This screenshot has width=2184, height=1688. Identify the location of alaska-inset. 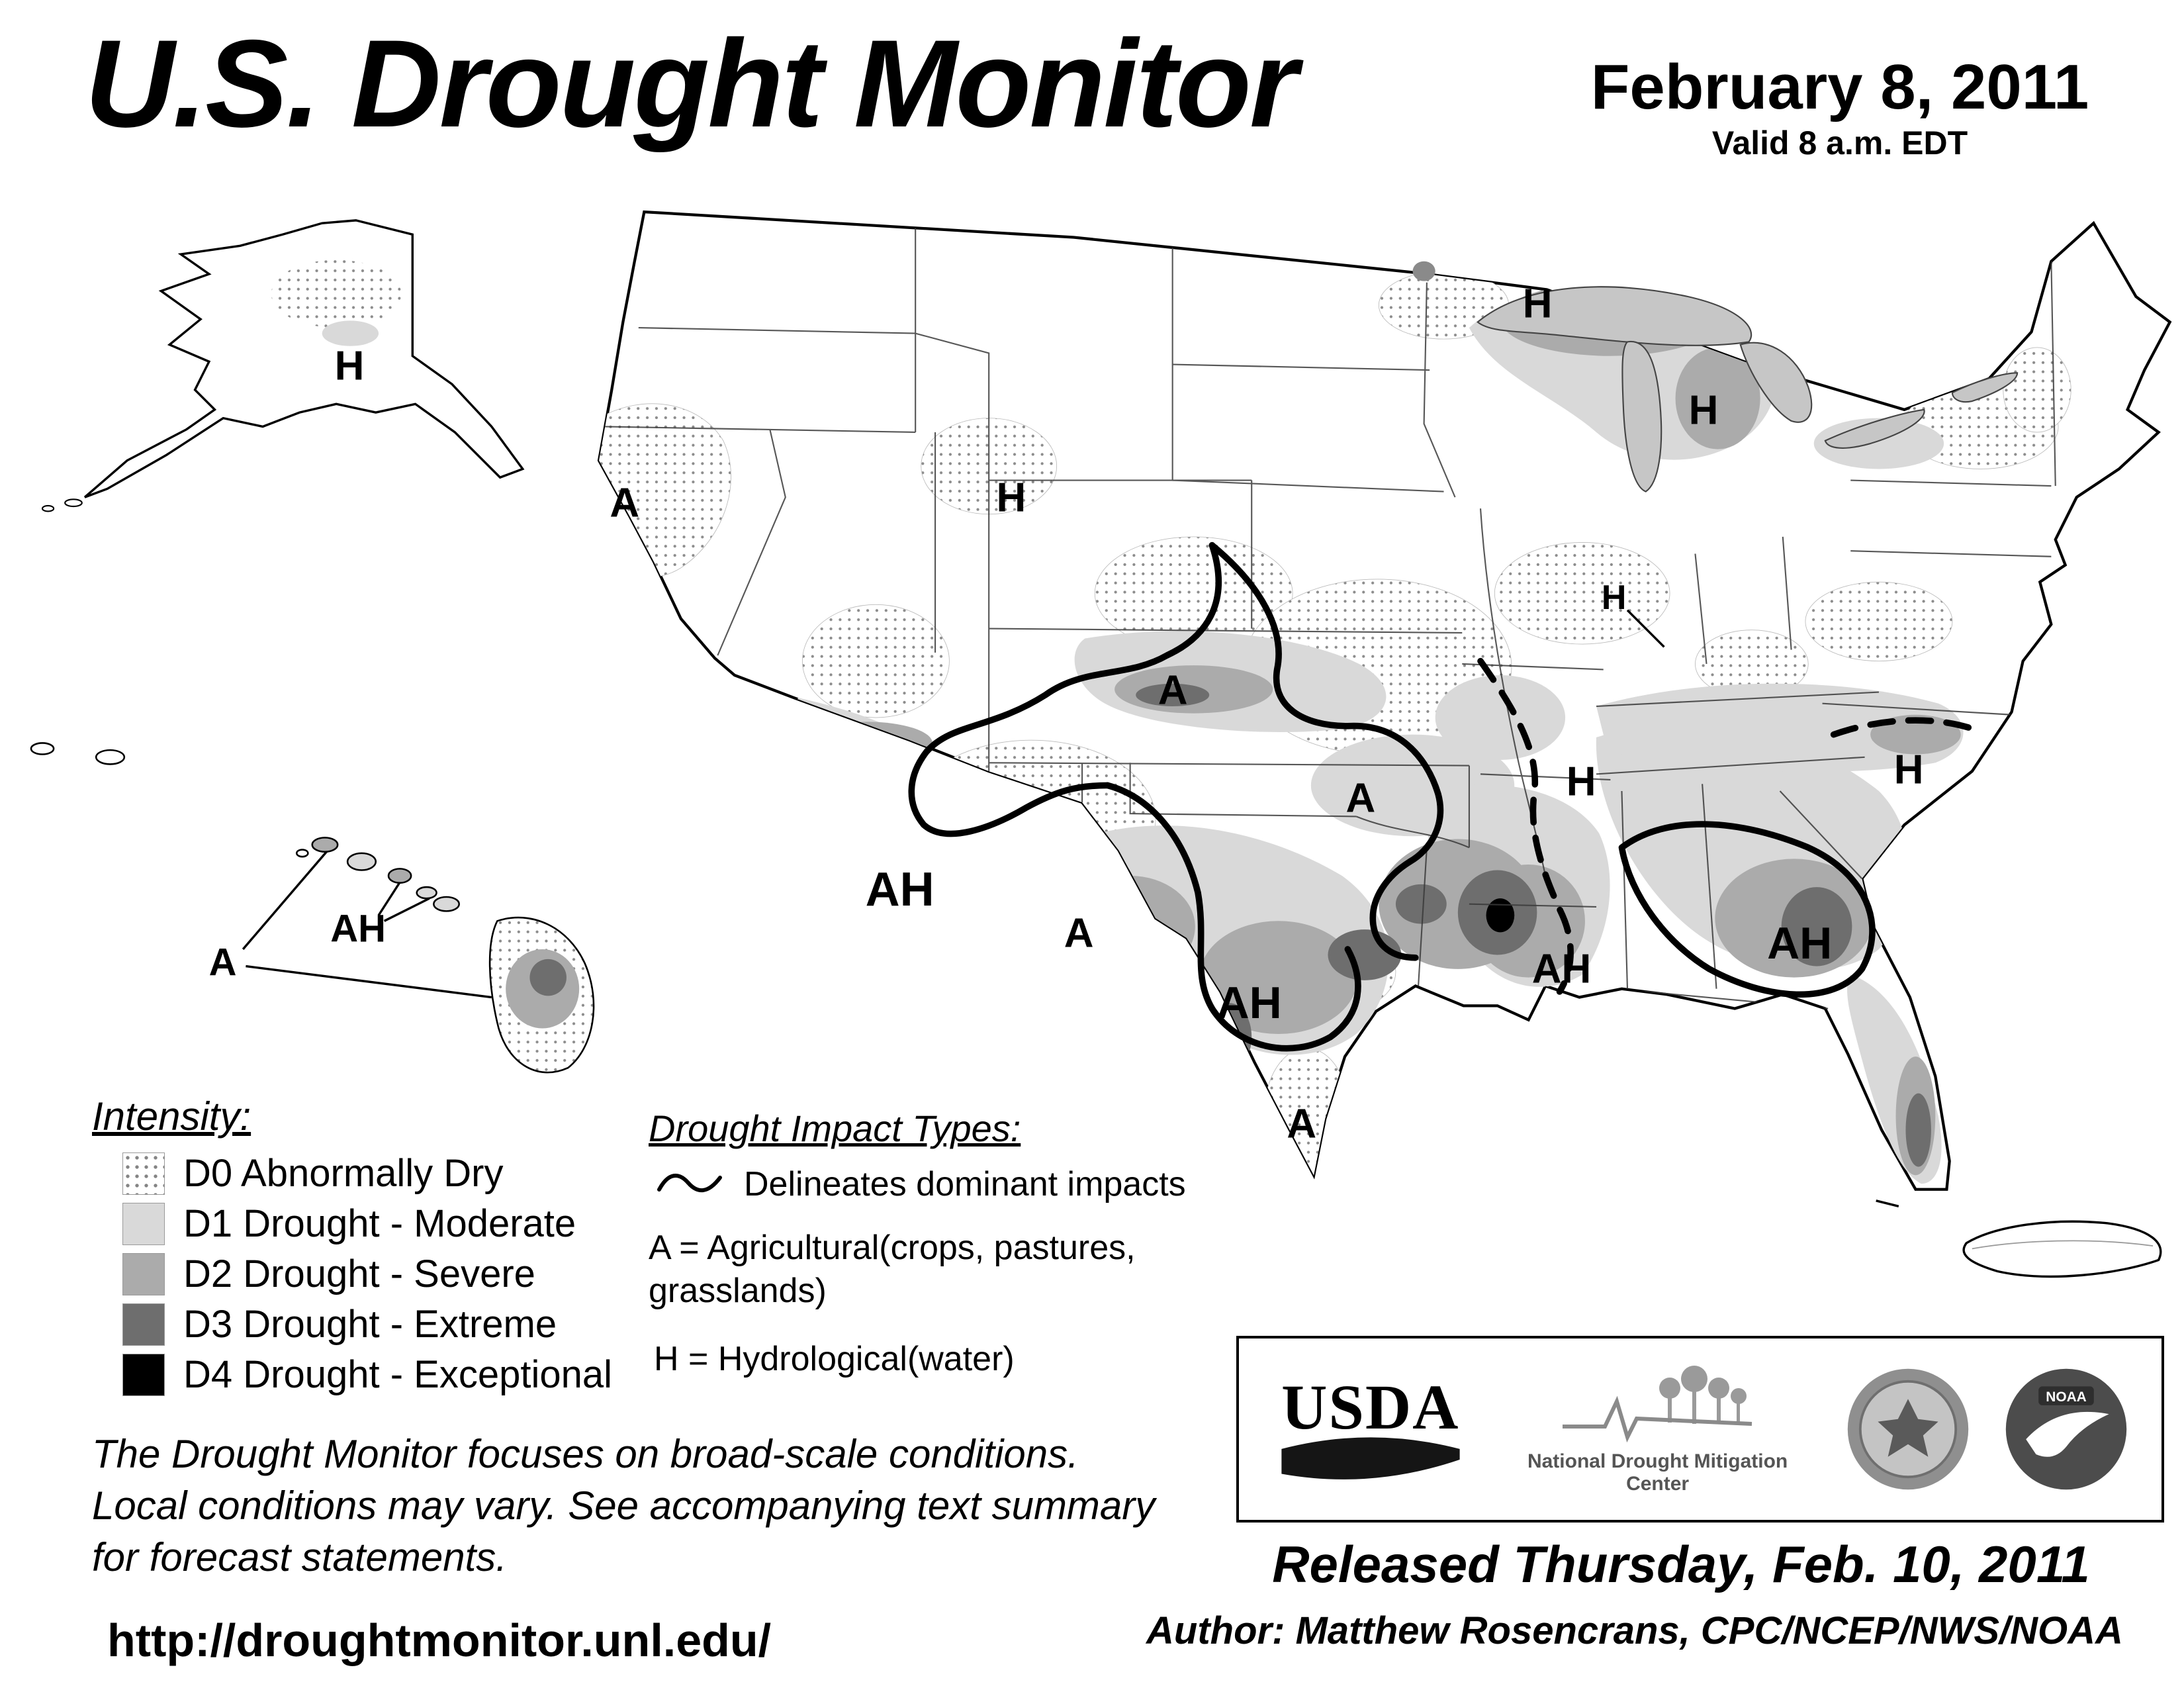
(283, 365).